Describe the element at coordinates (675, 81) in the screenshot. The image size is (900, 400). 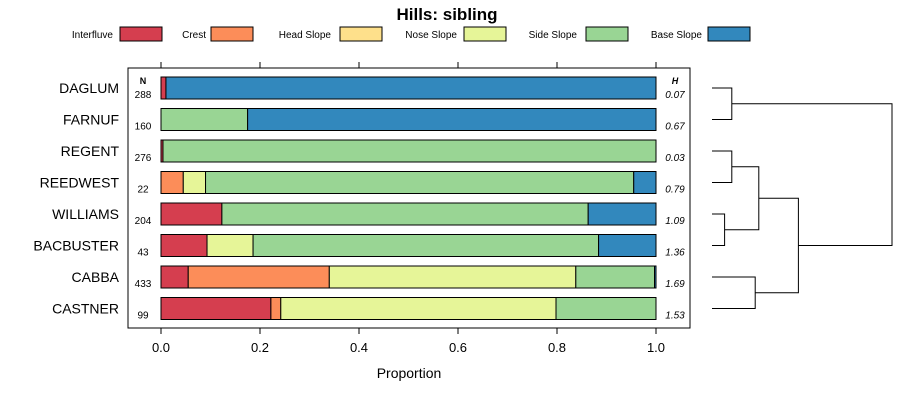
I see `h-column-header: H` at that location.